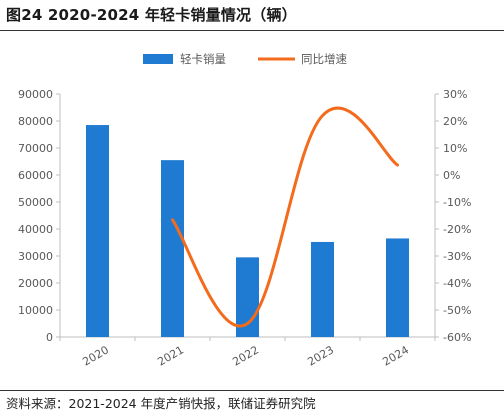 Image resolution: width=504 pixels, height=414 pixels. I want to click on left-tick-label: 90000, so click(35, 94).